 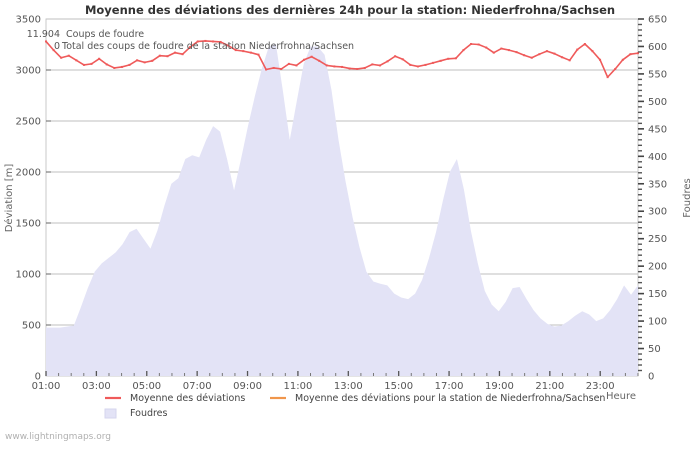 What do you see at coordinates (549, 386) in the screenshot?
I see `x-tick-label: 21:00` at bounding box center [549, 386].